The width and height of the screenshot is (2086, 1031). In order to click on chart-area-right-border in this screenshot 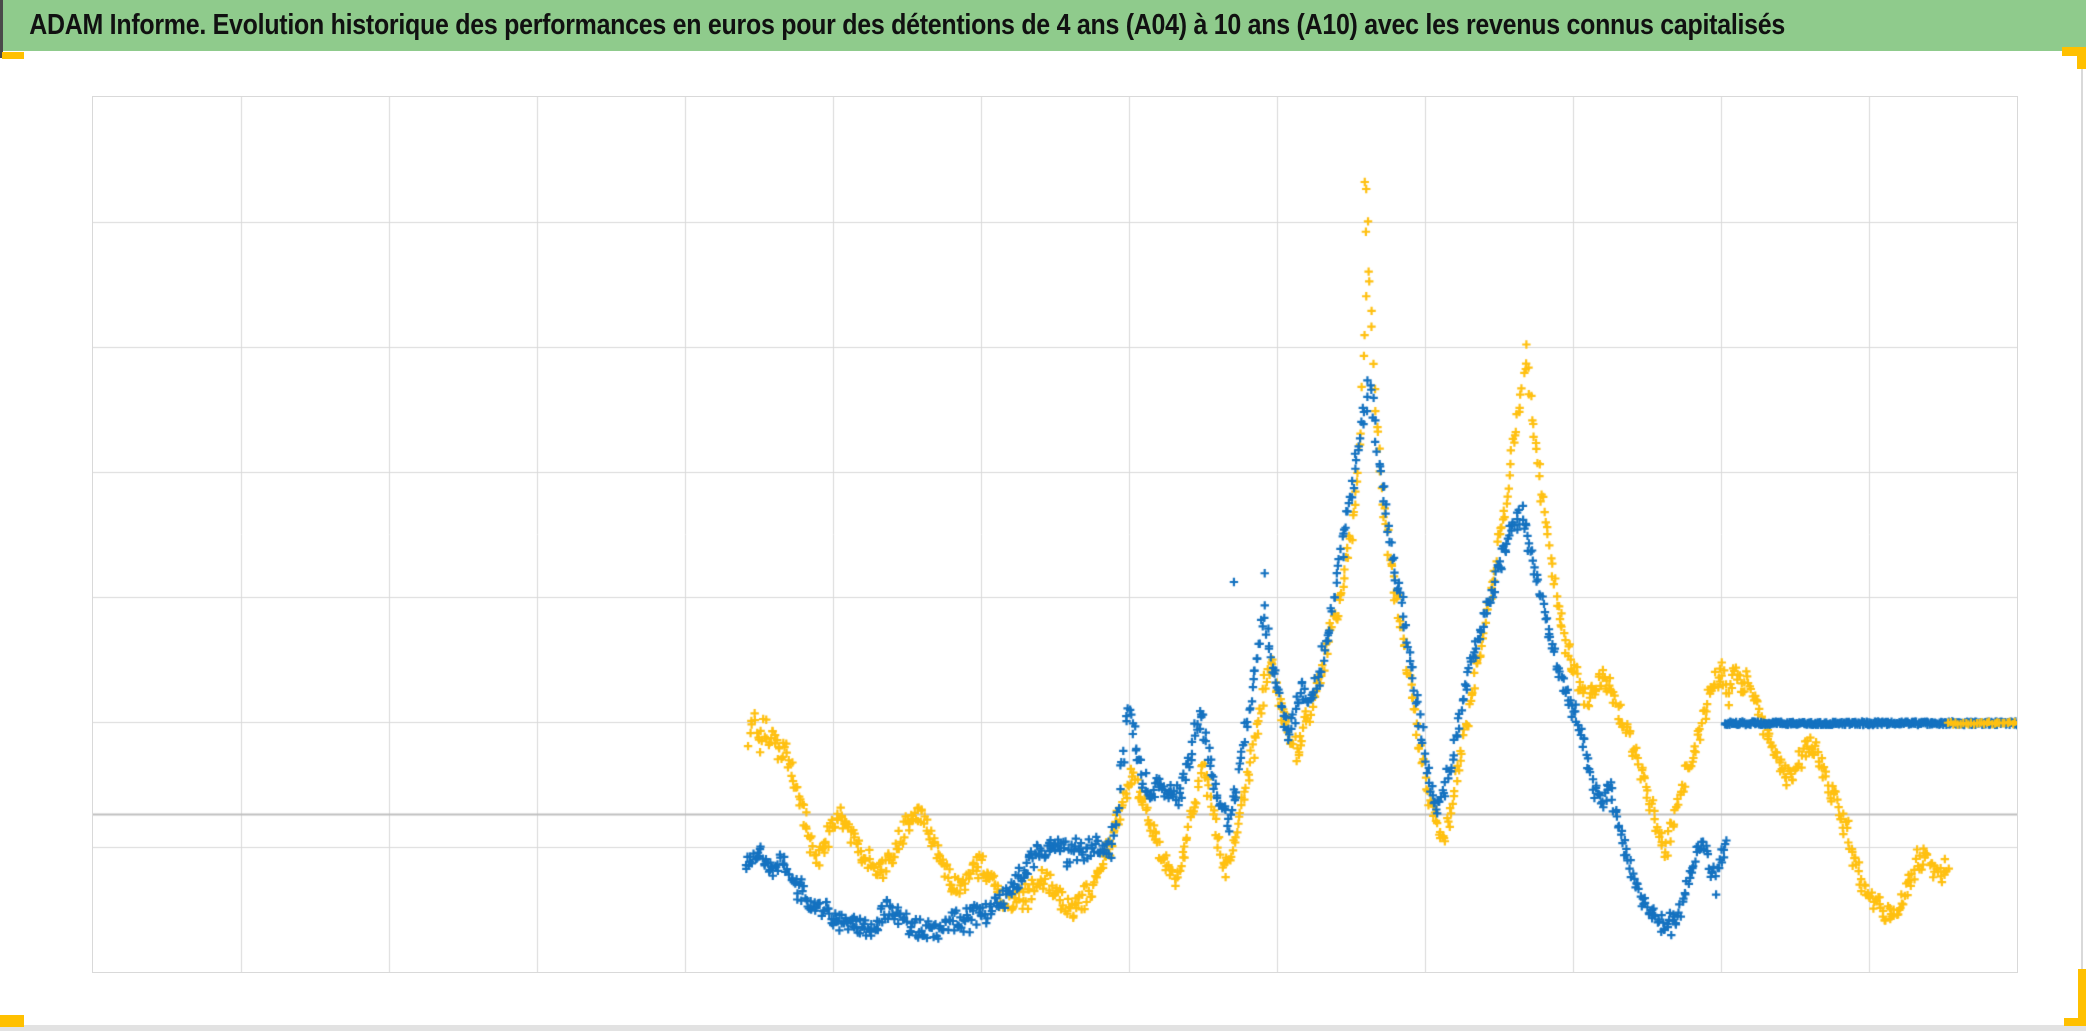, I will do `click(2082, 538)`.